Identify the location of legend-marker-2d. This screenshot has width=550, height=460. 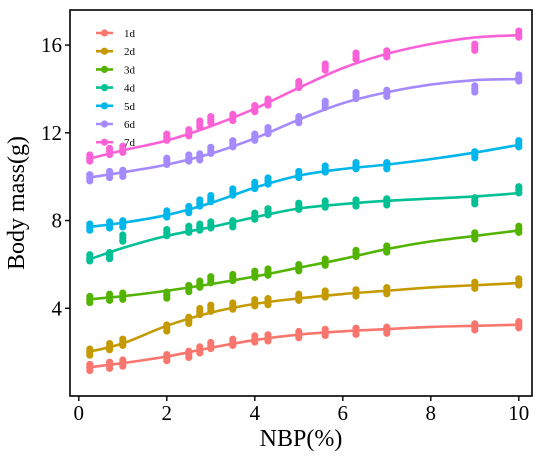
(104, 51).